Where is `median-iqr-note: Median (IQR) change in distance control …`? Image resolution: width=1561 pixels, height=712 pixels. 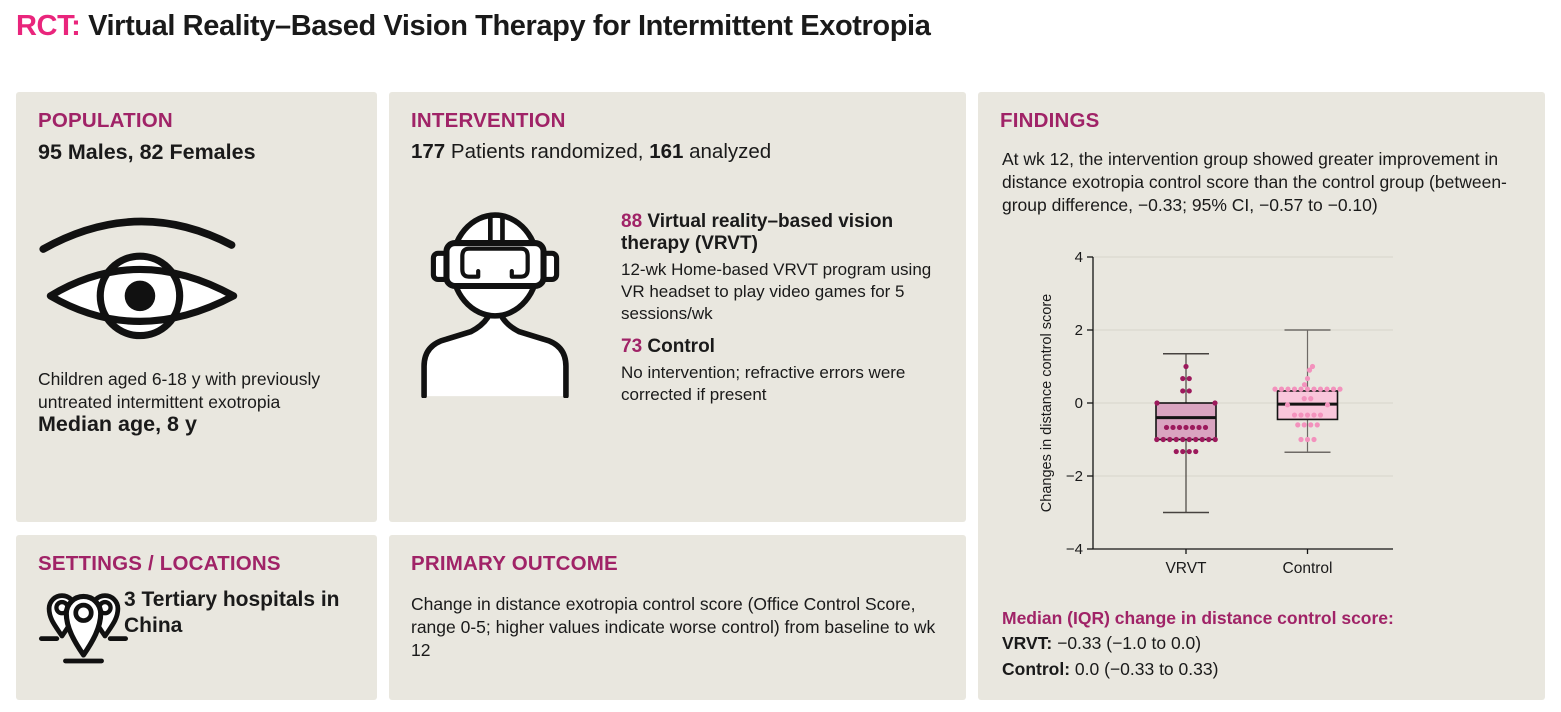
median-iqr-note: Median (IQR) change in distance control … is located at coordinates (1198, 644).